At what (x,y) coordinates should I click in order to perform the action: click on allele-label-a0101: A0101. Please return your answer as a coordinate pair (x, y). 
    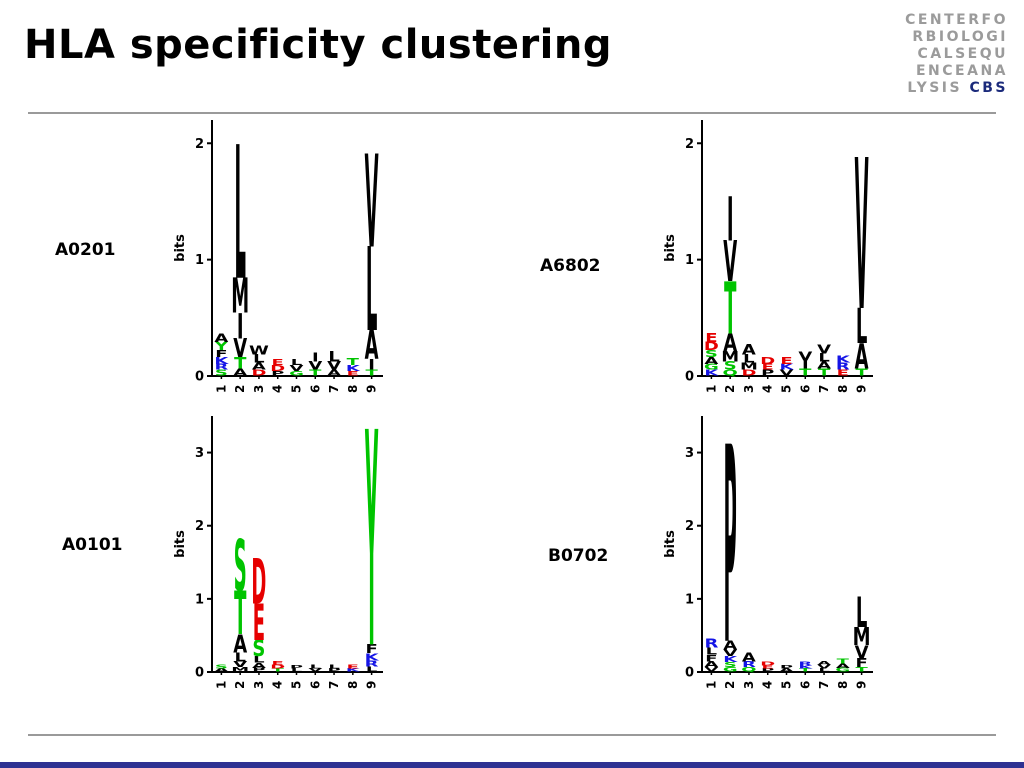
    Looking at the image, I should click on (92, 545).